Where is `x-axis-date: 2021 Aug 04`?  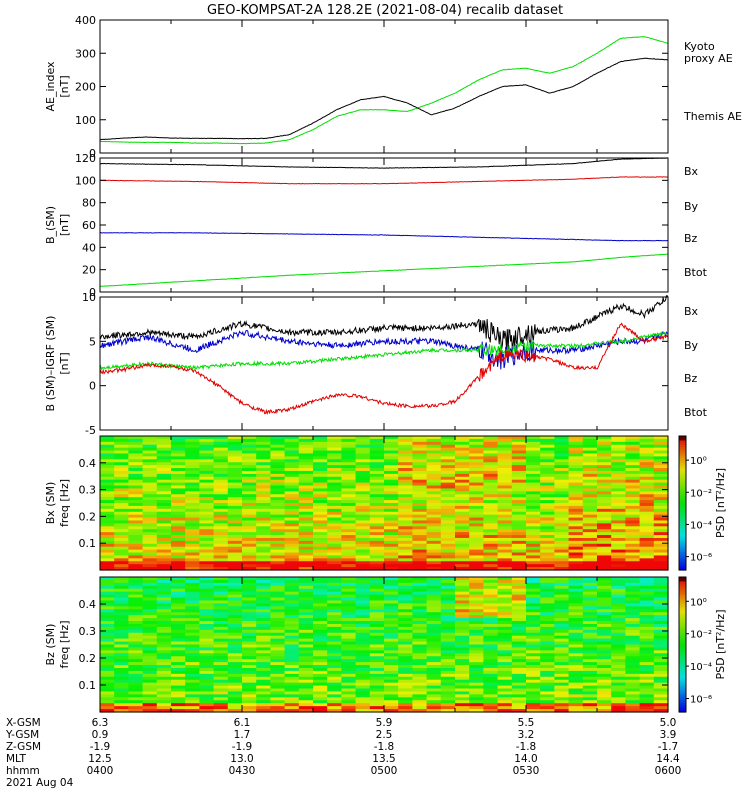
x-axis-date: 2021 Aug 04 is located at coordinates (40, 783).